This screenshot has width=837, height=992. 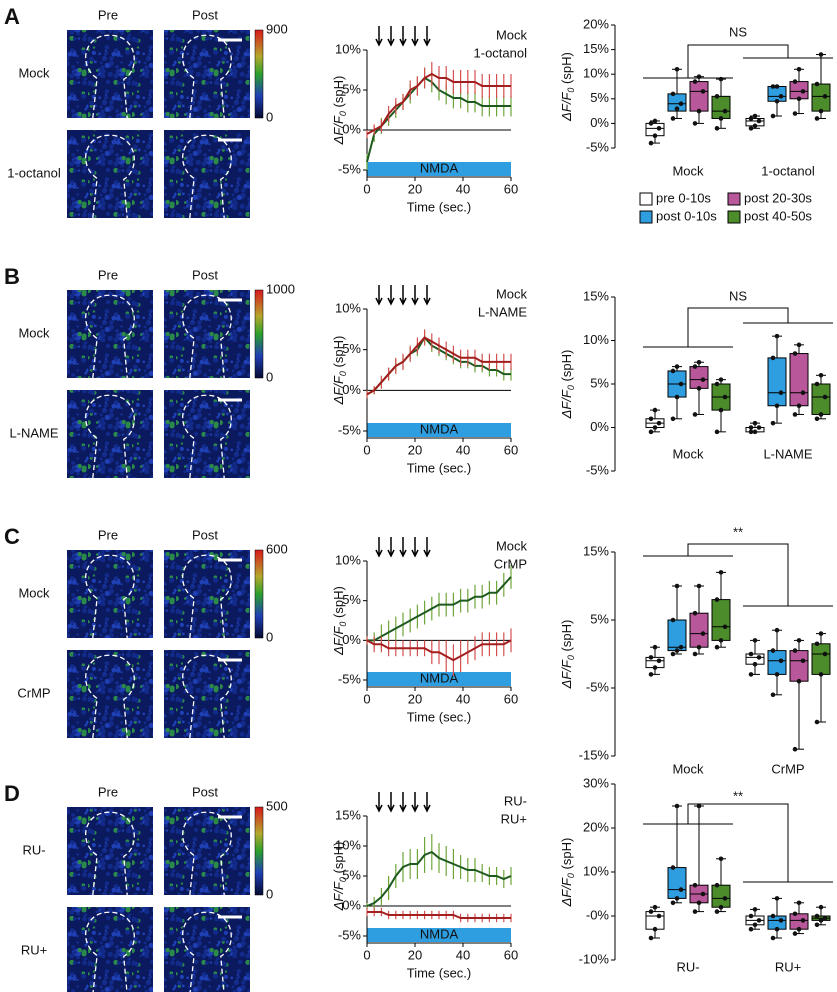 I want to click on x-tick-label: 40, so click(x=463, y=449).